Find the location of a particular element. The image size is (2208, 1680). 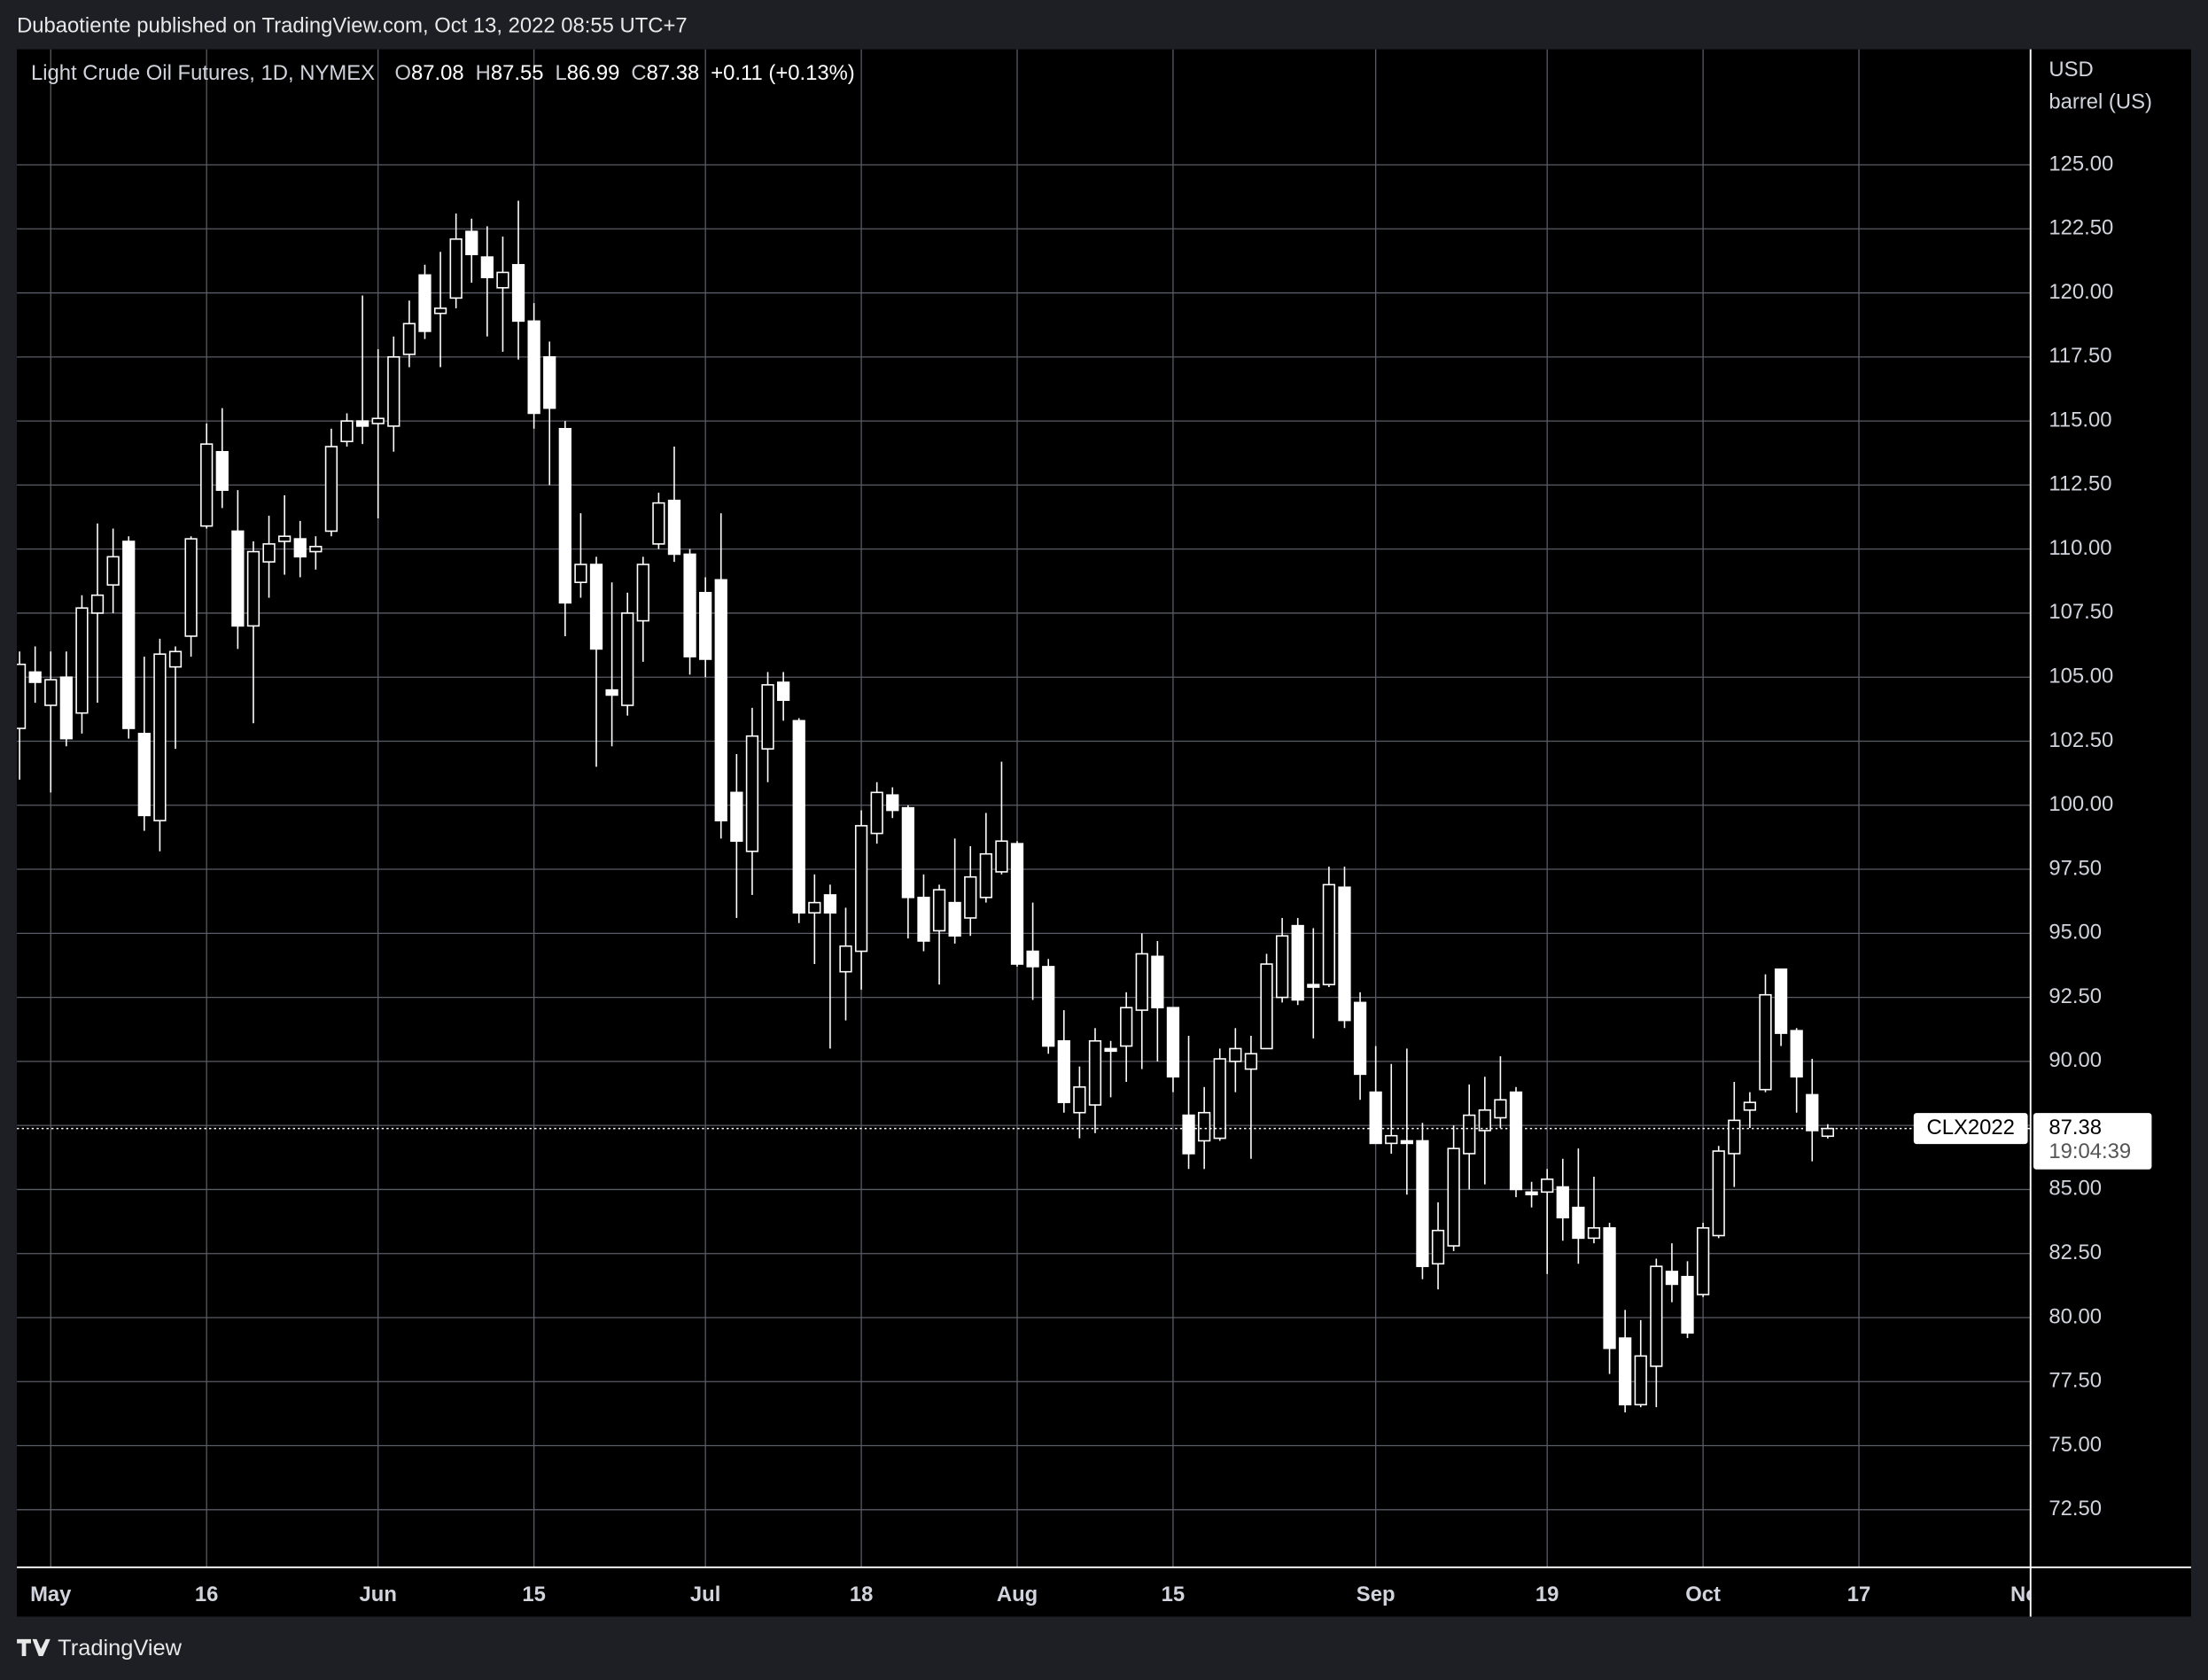

y-tick-label: 75.00 is located at coordinates (2075, 1445).